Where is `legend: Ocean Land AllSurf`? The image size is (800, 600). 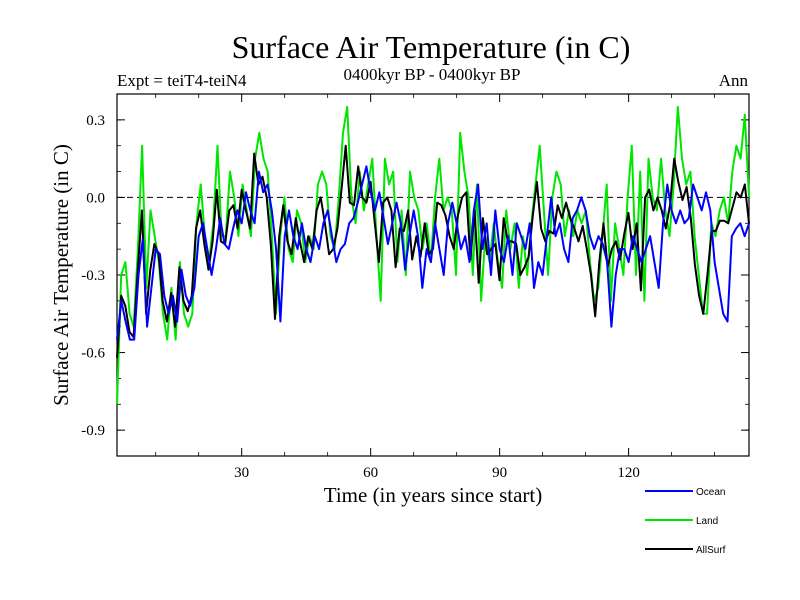
legend: Ocean Land AllSurf is located at coordinates (685, 521).